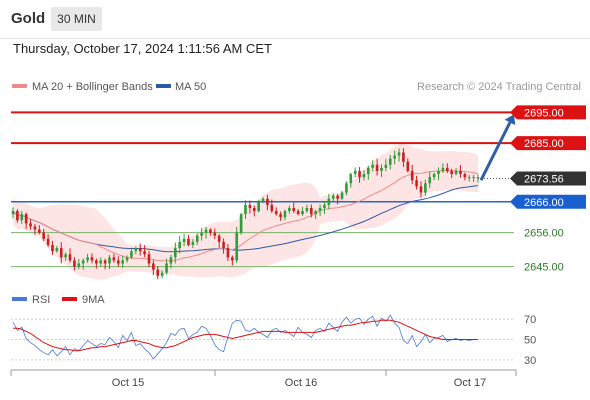  What do you see at coordinates (544, 268) in the screenshot?
I see `support-label: 2645.00` at bounding box center [544, 268].